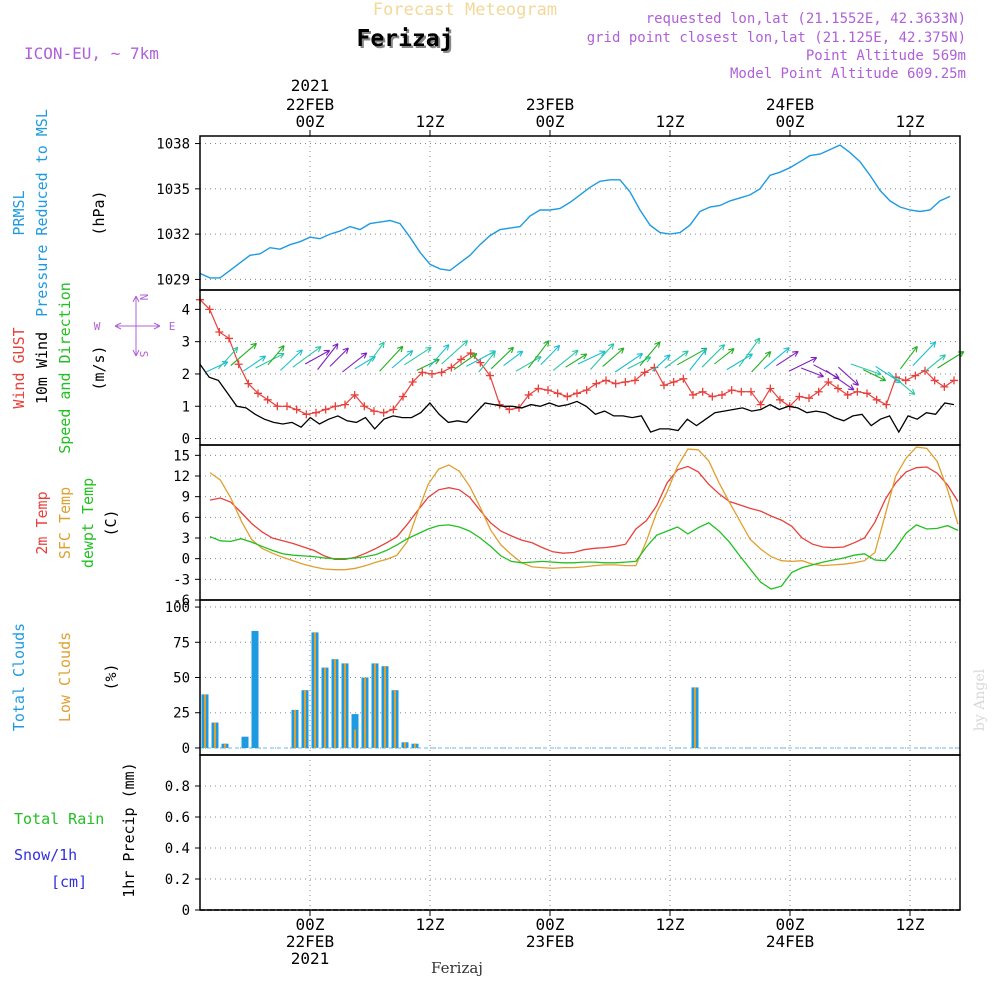 This screenshot has height=1000, width=1000. What do you see at coordinates (186, 911) in the screenshot?
I see `y-tick-label: 0` at bounding box center [186, 911].